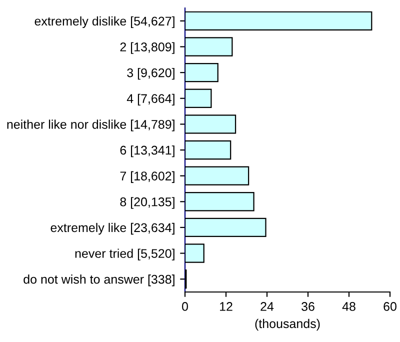  I want to click on y-tick-label: do not wish to answer [338], so click(99, 280).